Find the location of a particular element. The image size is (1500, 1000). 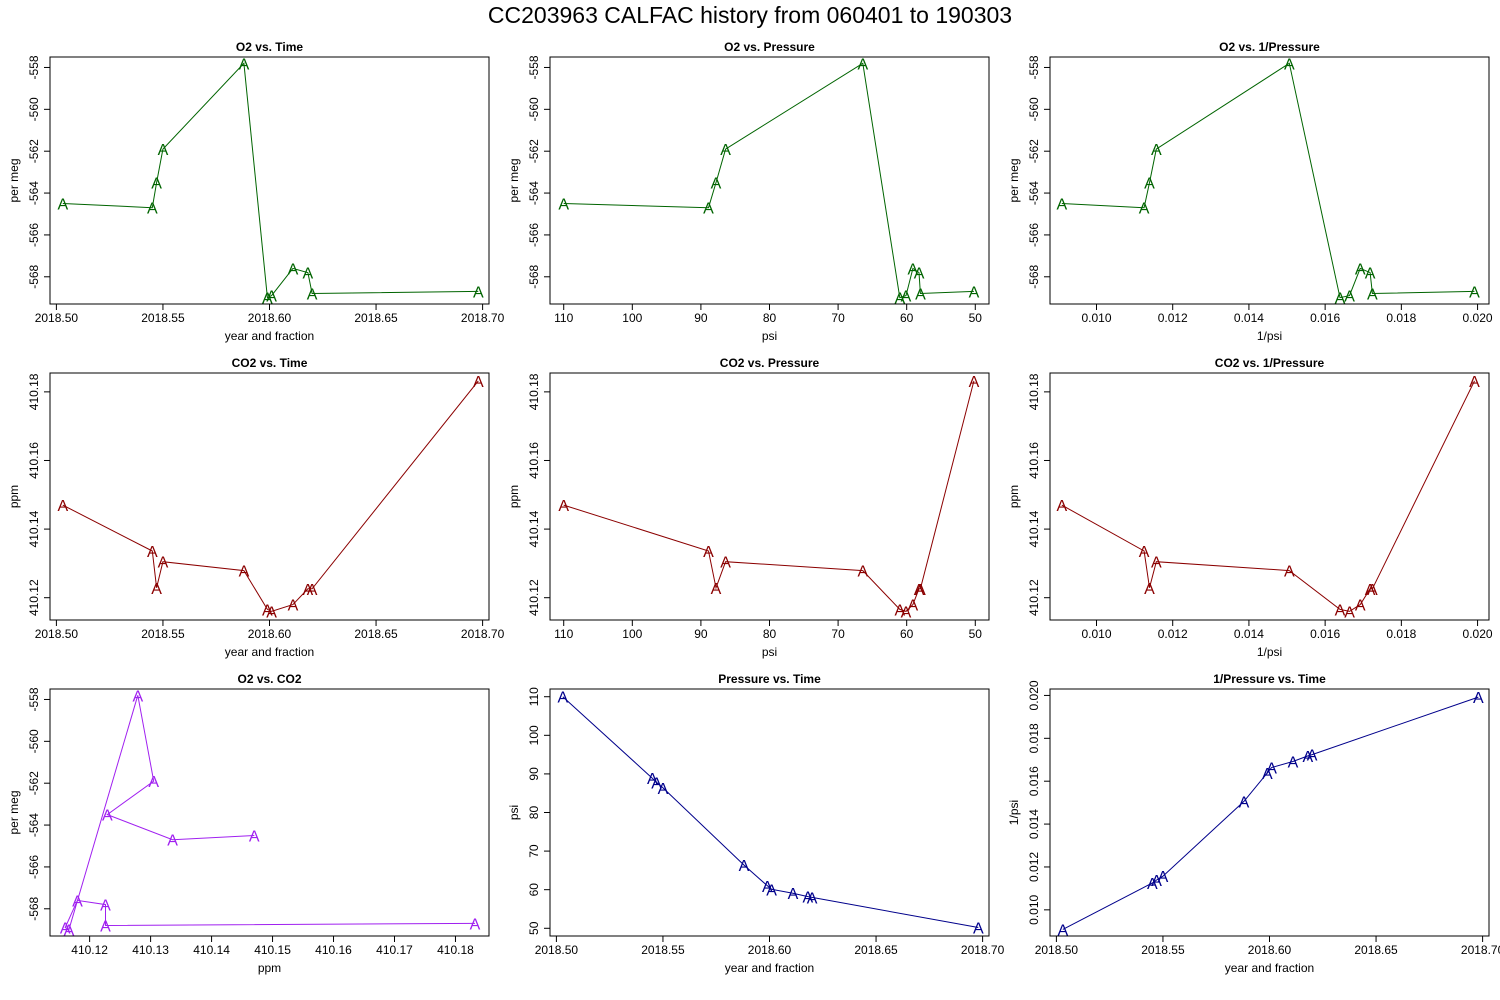

x-tick-label: 2018.55 is located at coordinates (163, 318).